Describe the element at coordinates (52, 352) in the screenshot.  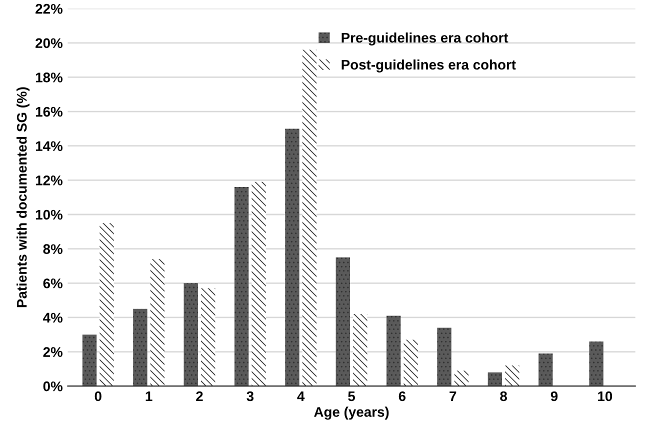
I see `y-tick-label: 2%` at that location.